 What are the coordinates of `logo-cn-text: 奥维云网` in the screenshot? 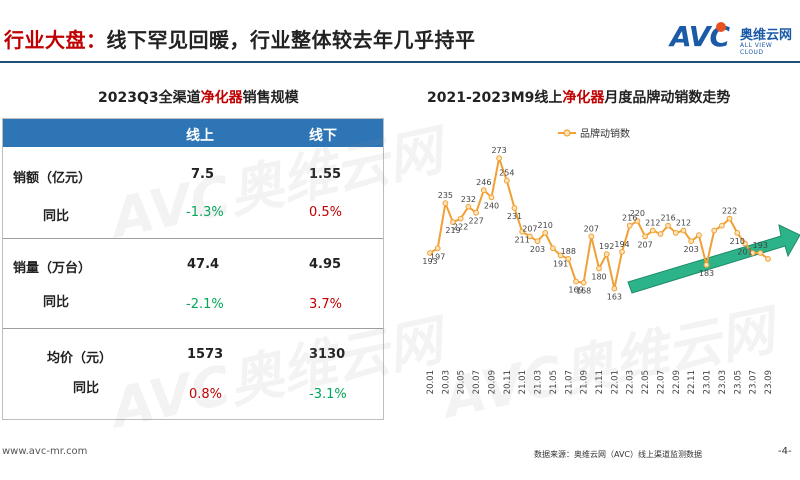 It's located at (766, 35).